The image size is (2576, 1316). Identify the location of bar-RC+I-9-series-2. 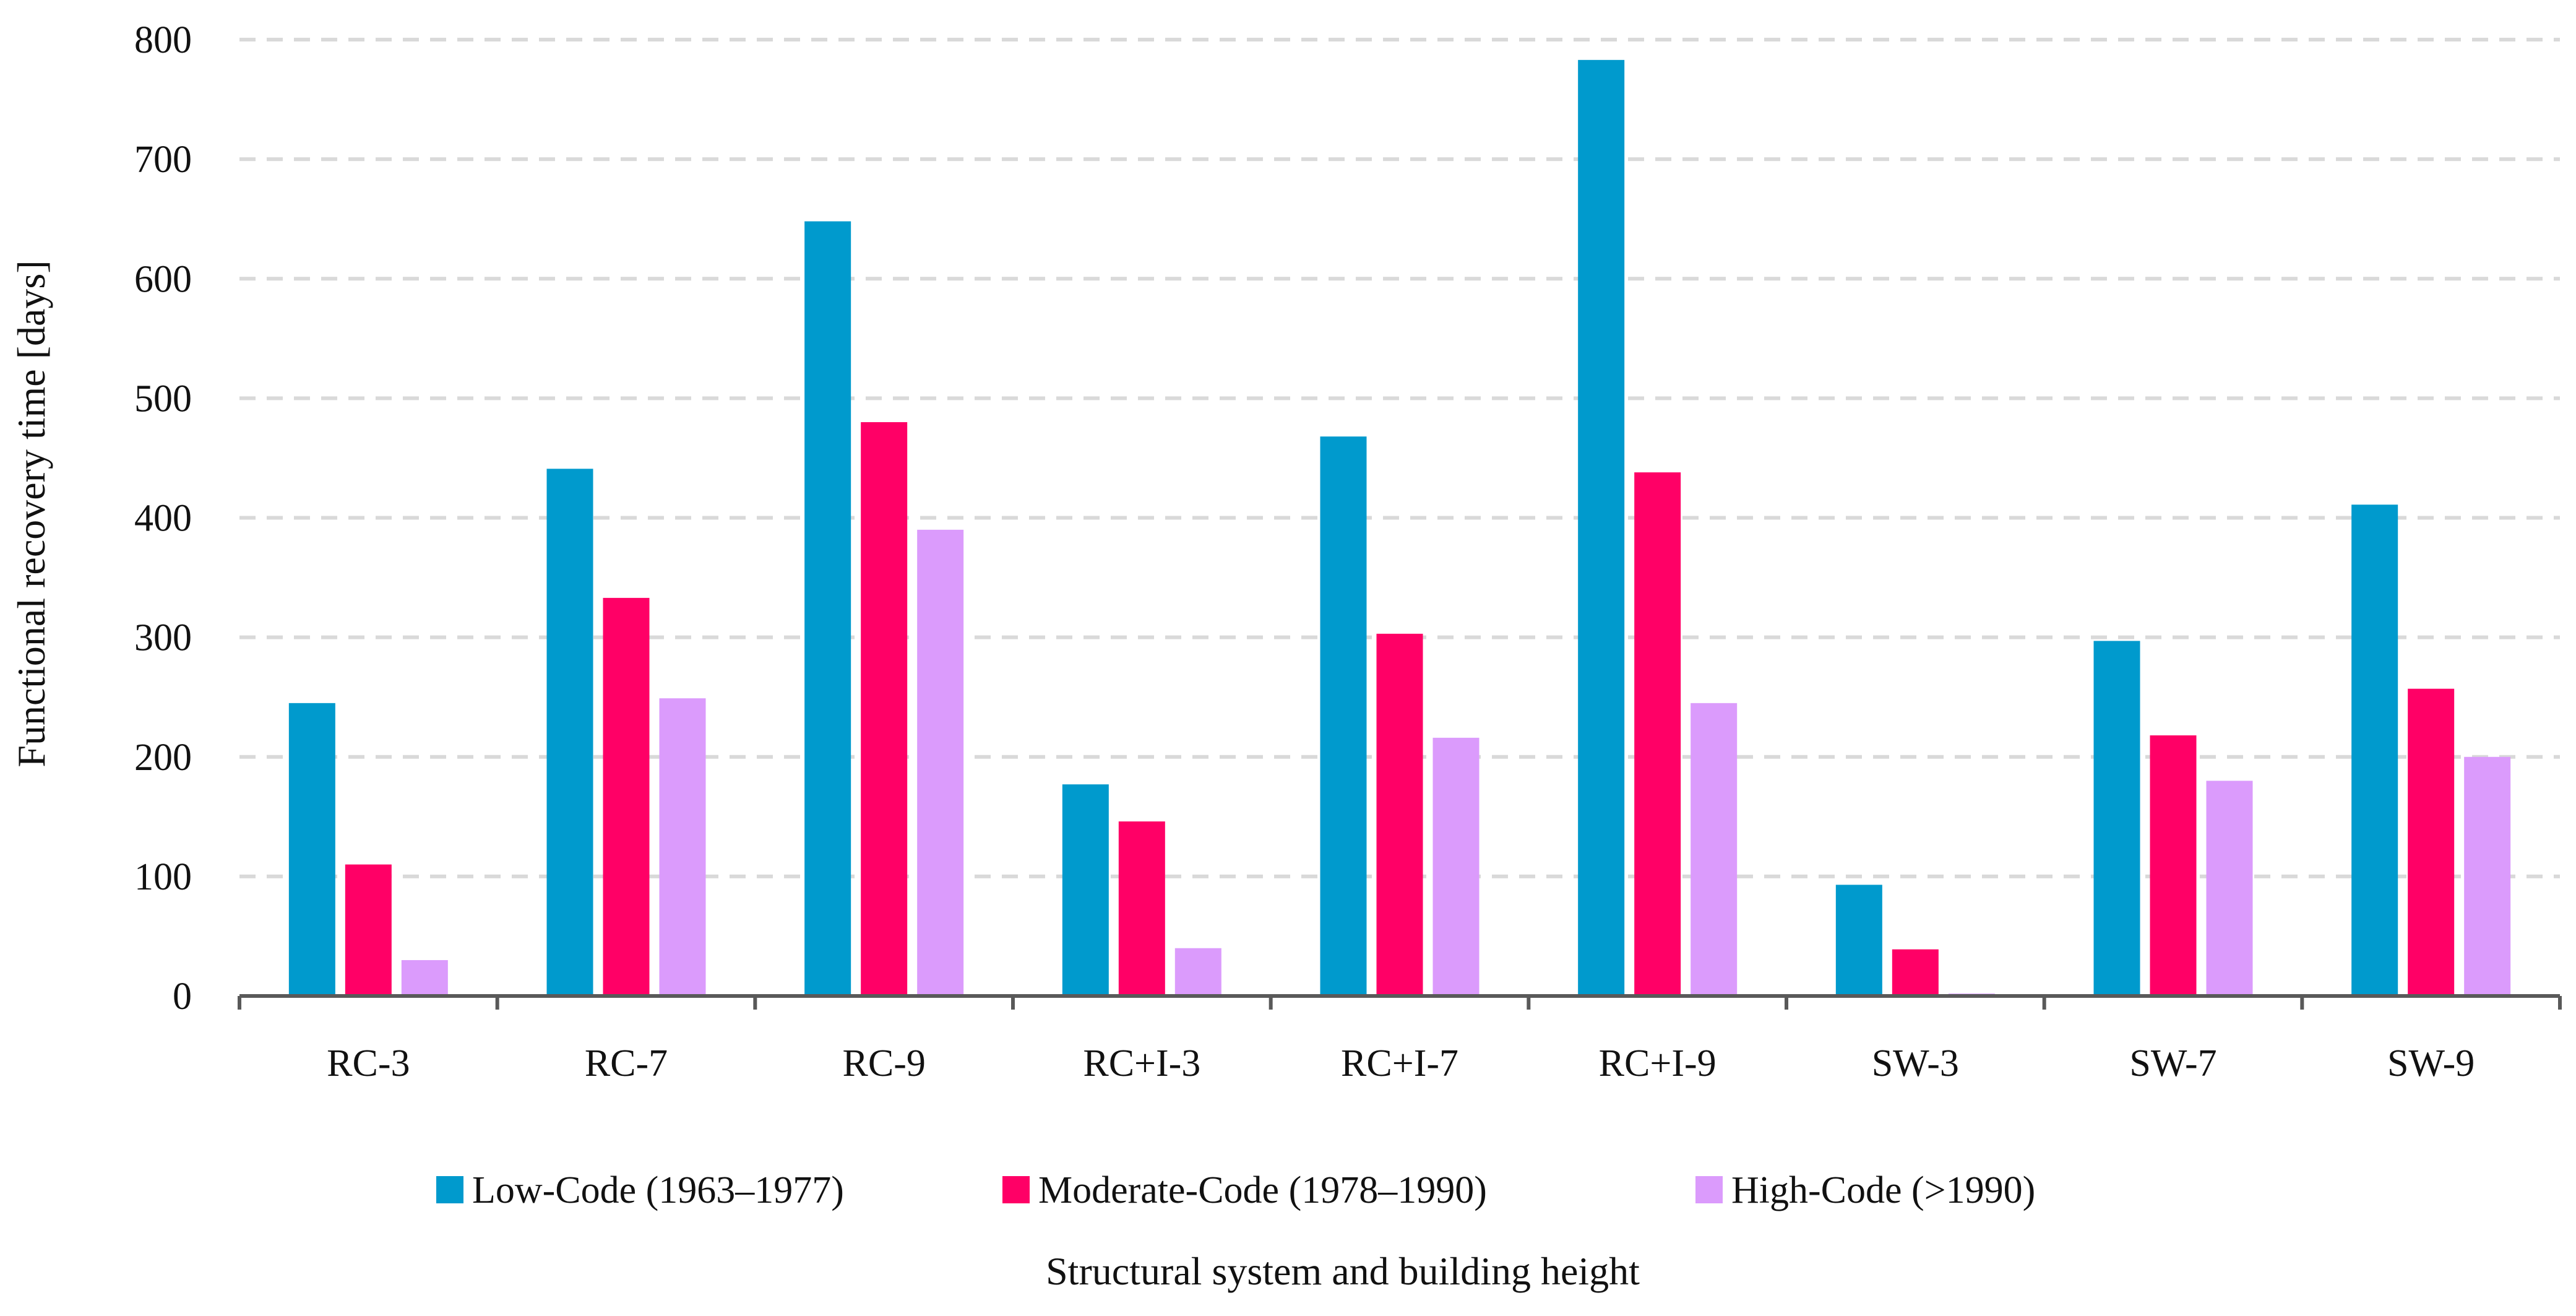
(1714, 850).